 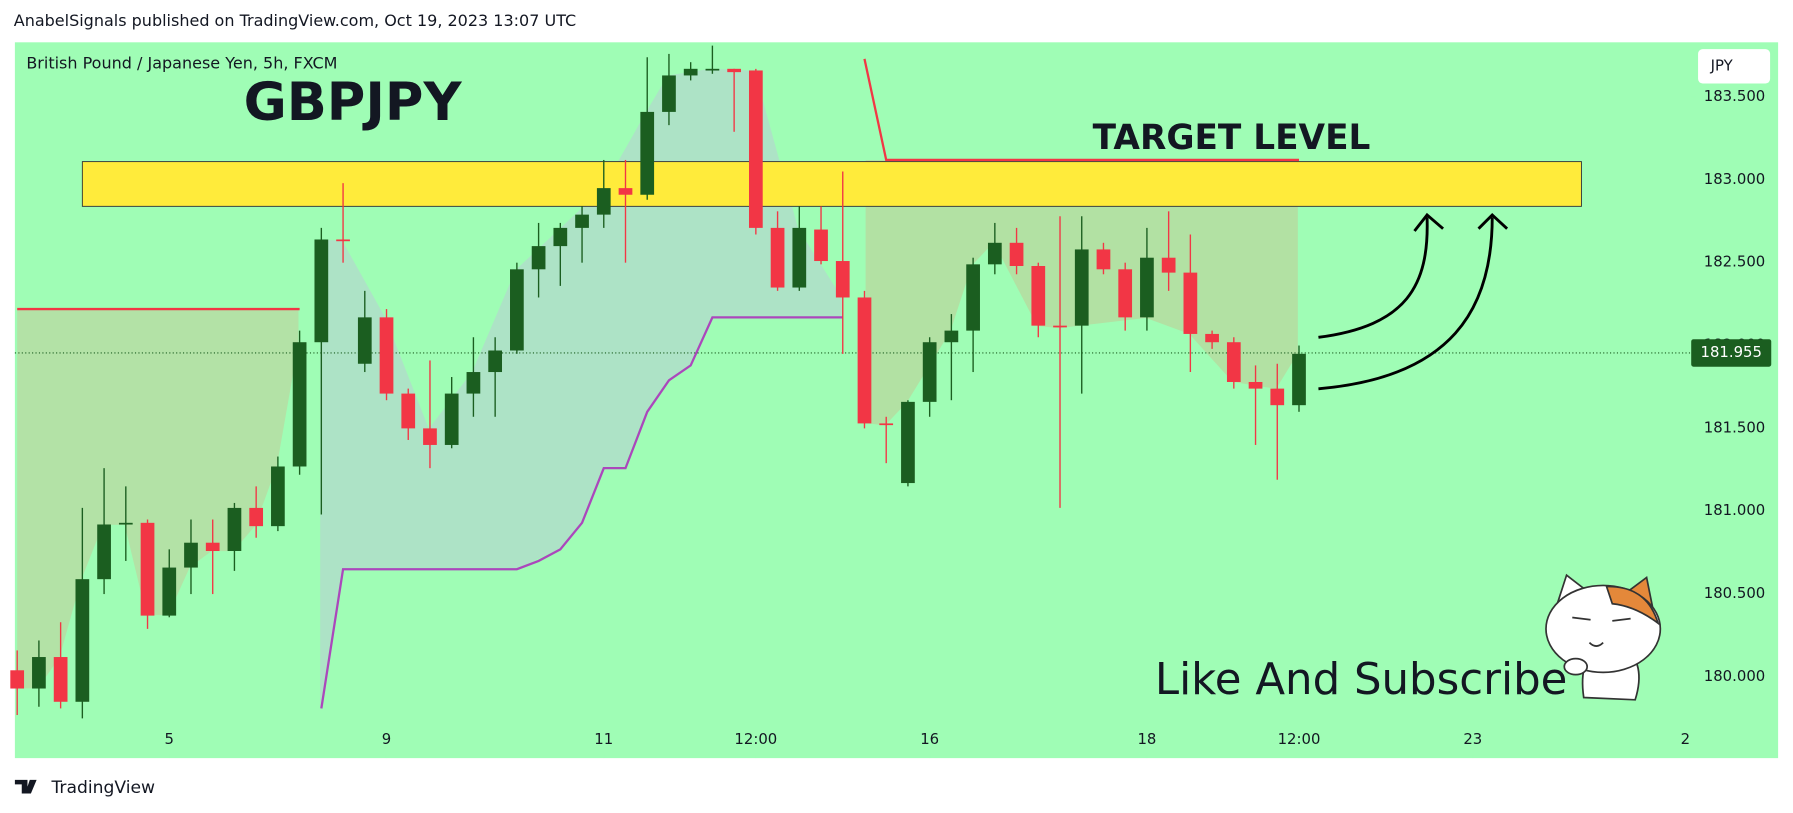 I want to click on target-zone, so click(x=831, y=184).